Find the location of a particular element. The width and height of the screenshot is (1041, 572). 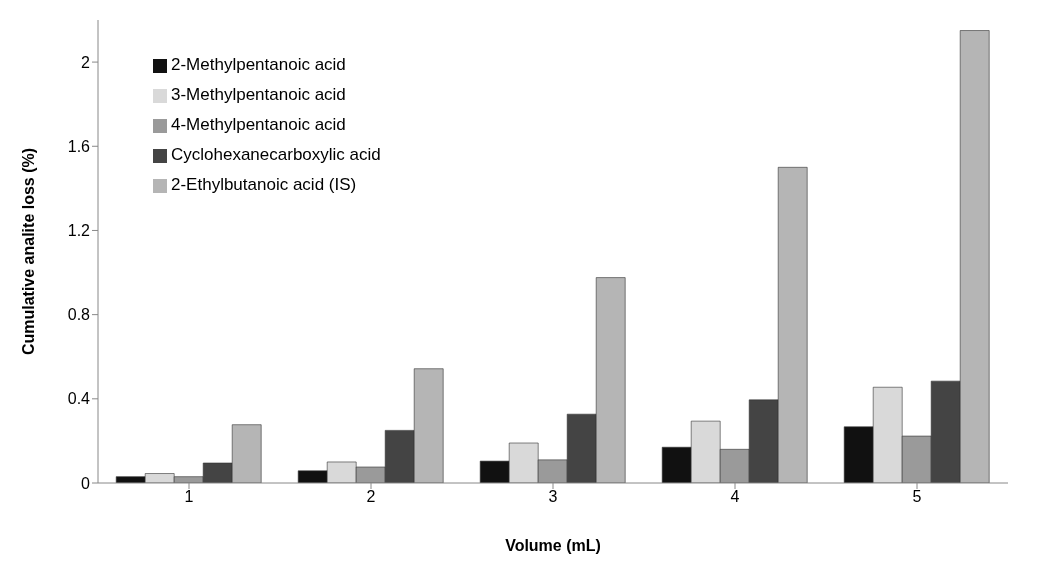

x-axis-title: Volume (mL) is located at coordinates (553, 545).